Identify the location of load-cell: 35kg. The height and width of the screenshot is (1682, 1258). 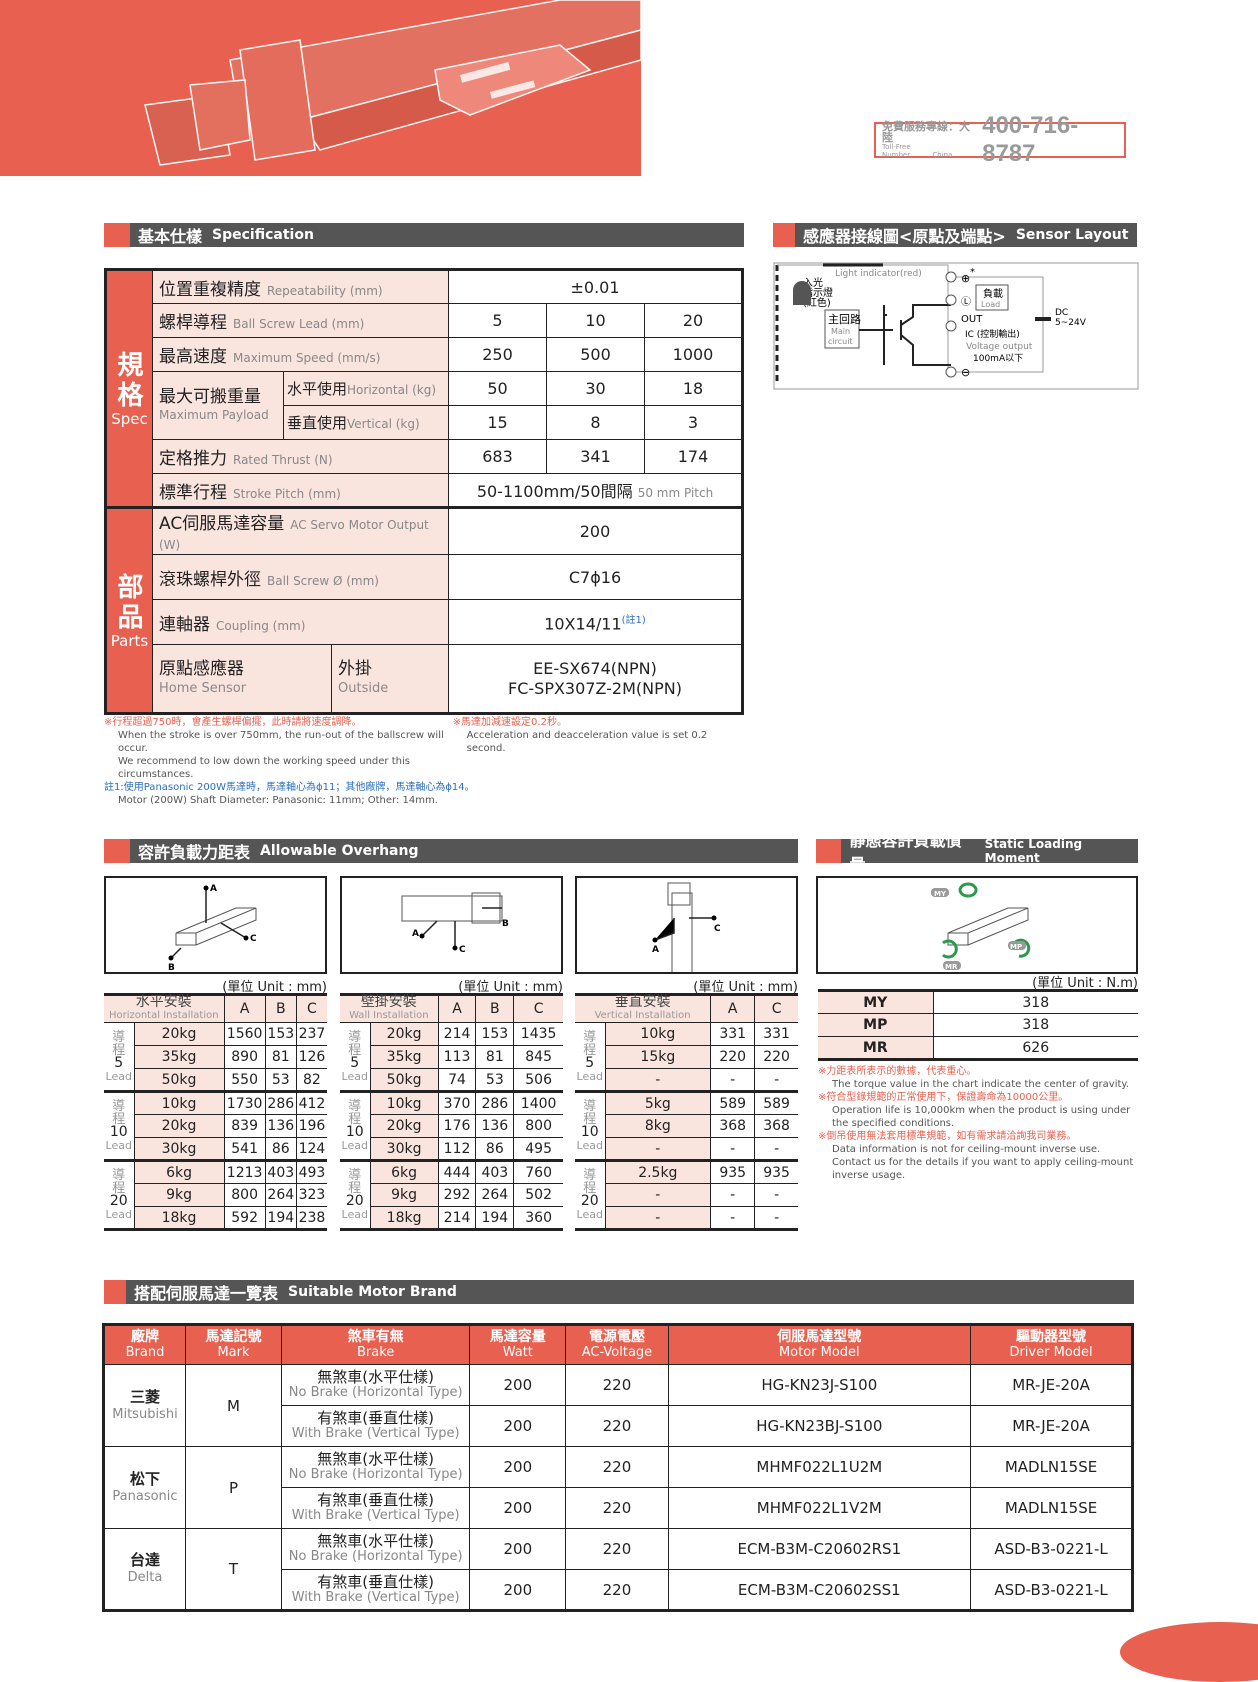
(404, 1057).